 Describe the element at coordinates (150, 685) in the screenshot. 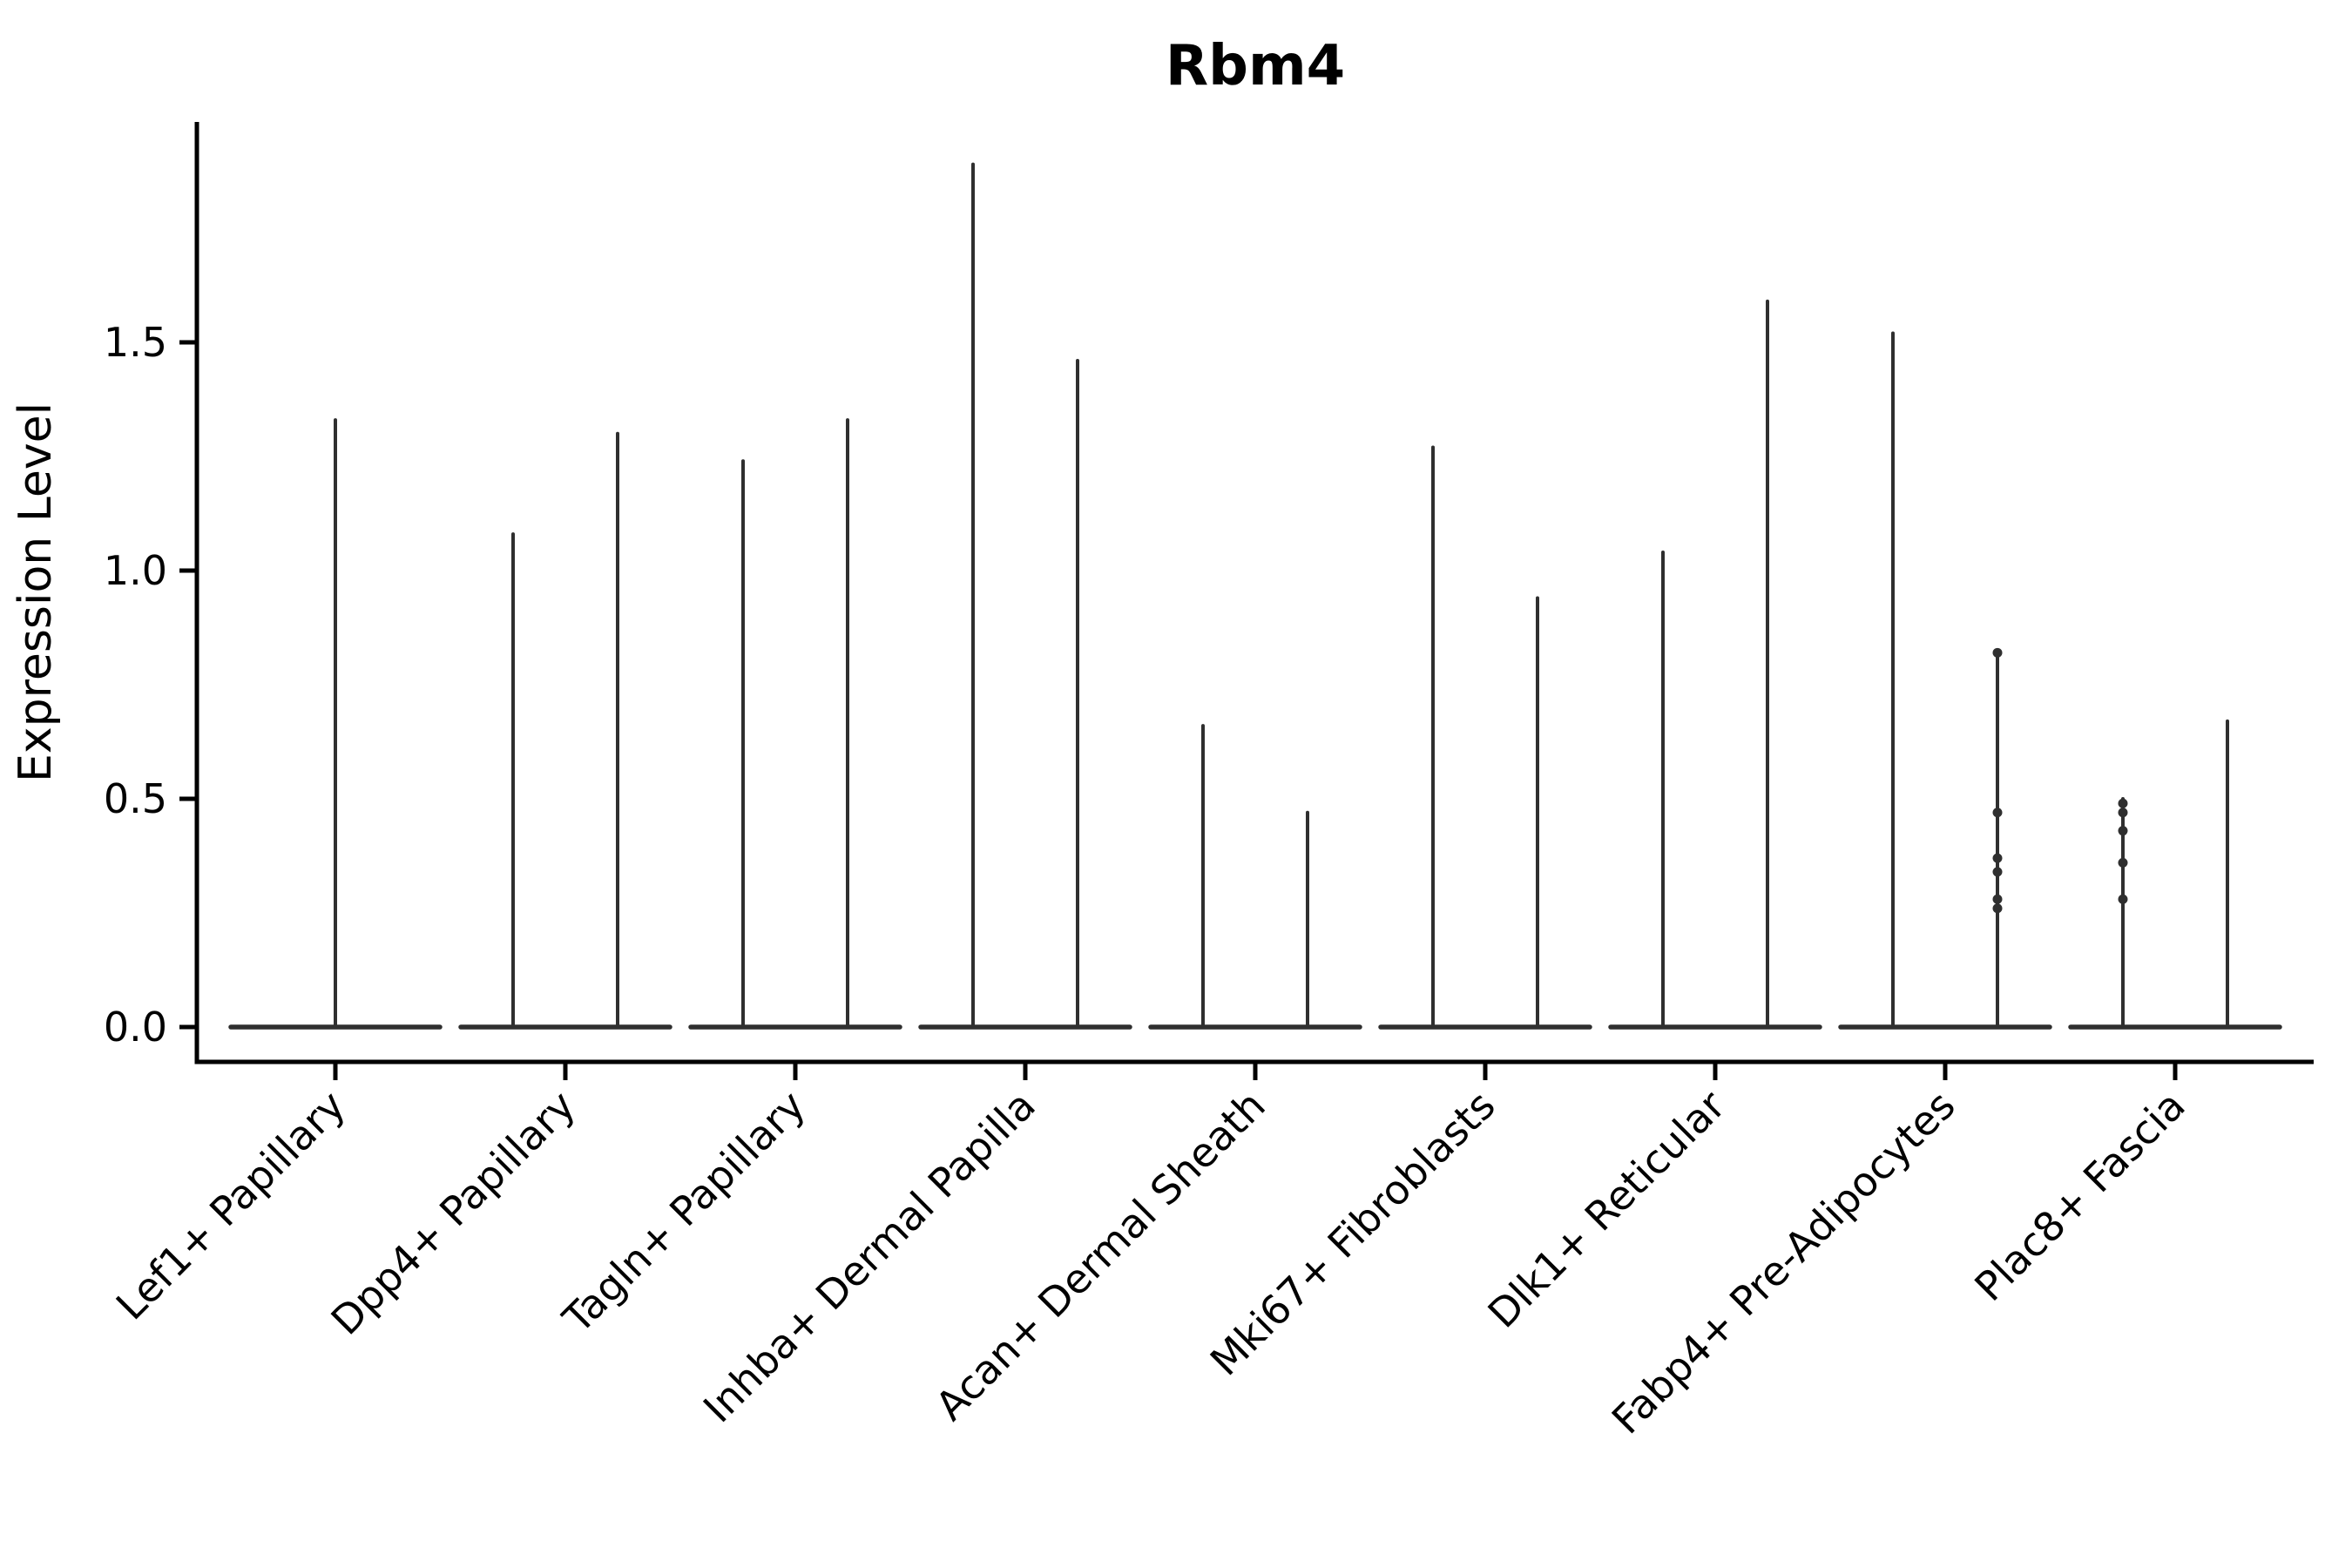

I see `y-axis-ticks-group: 0.0 0.5 1.0 1.5` at that location.